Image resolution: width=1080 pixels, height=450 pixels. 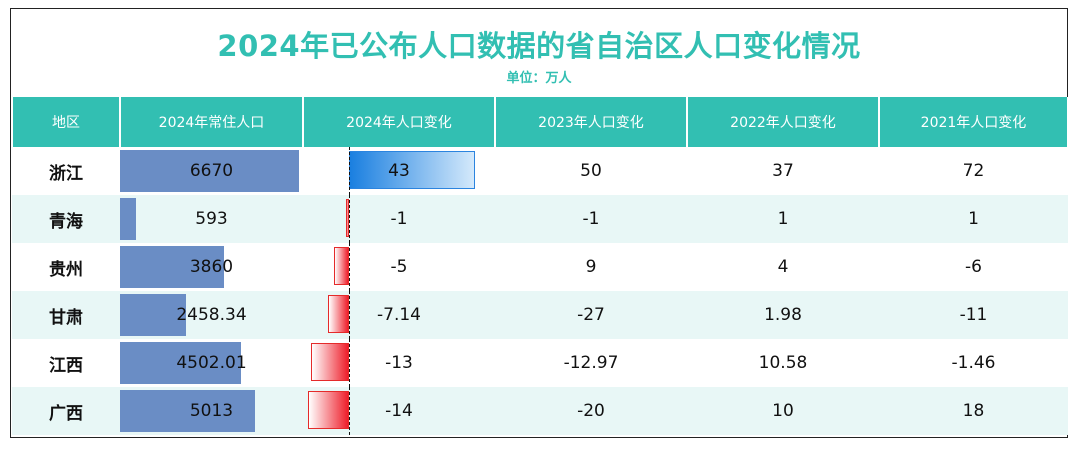 I want to click on chg-2024-value: -1, so click(x=399, y=219).